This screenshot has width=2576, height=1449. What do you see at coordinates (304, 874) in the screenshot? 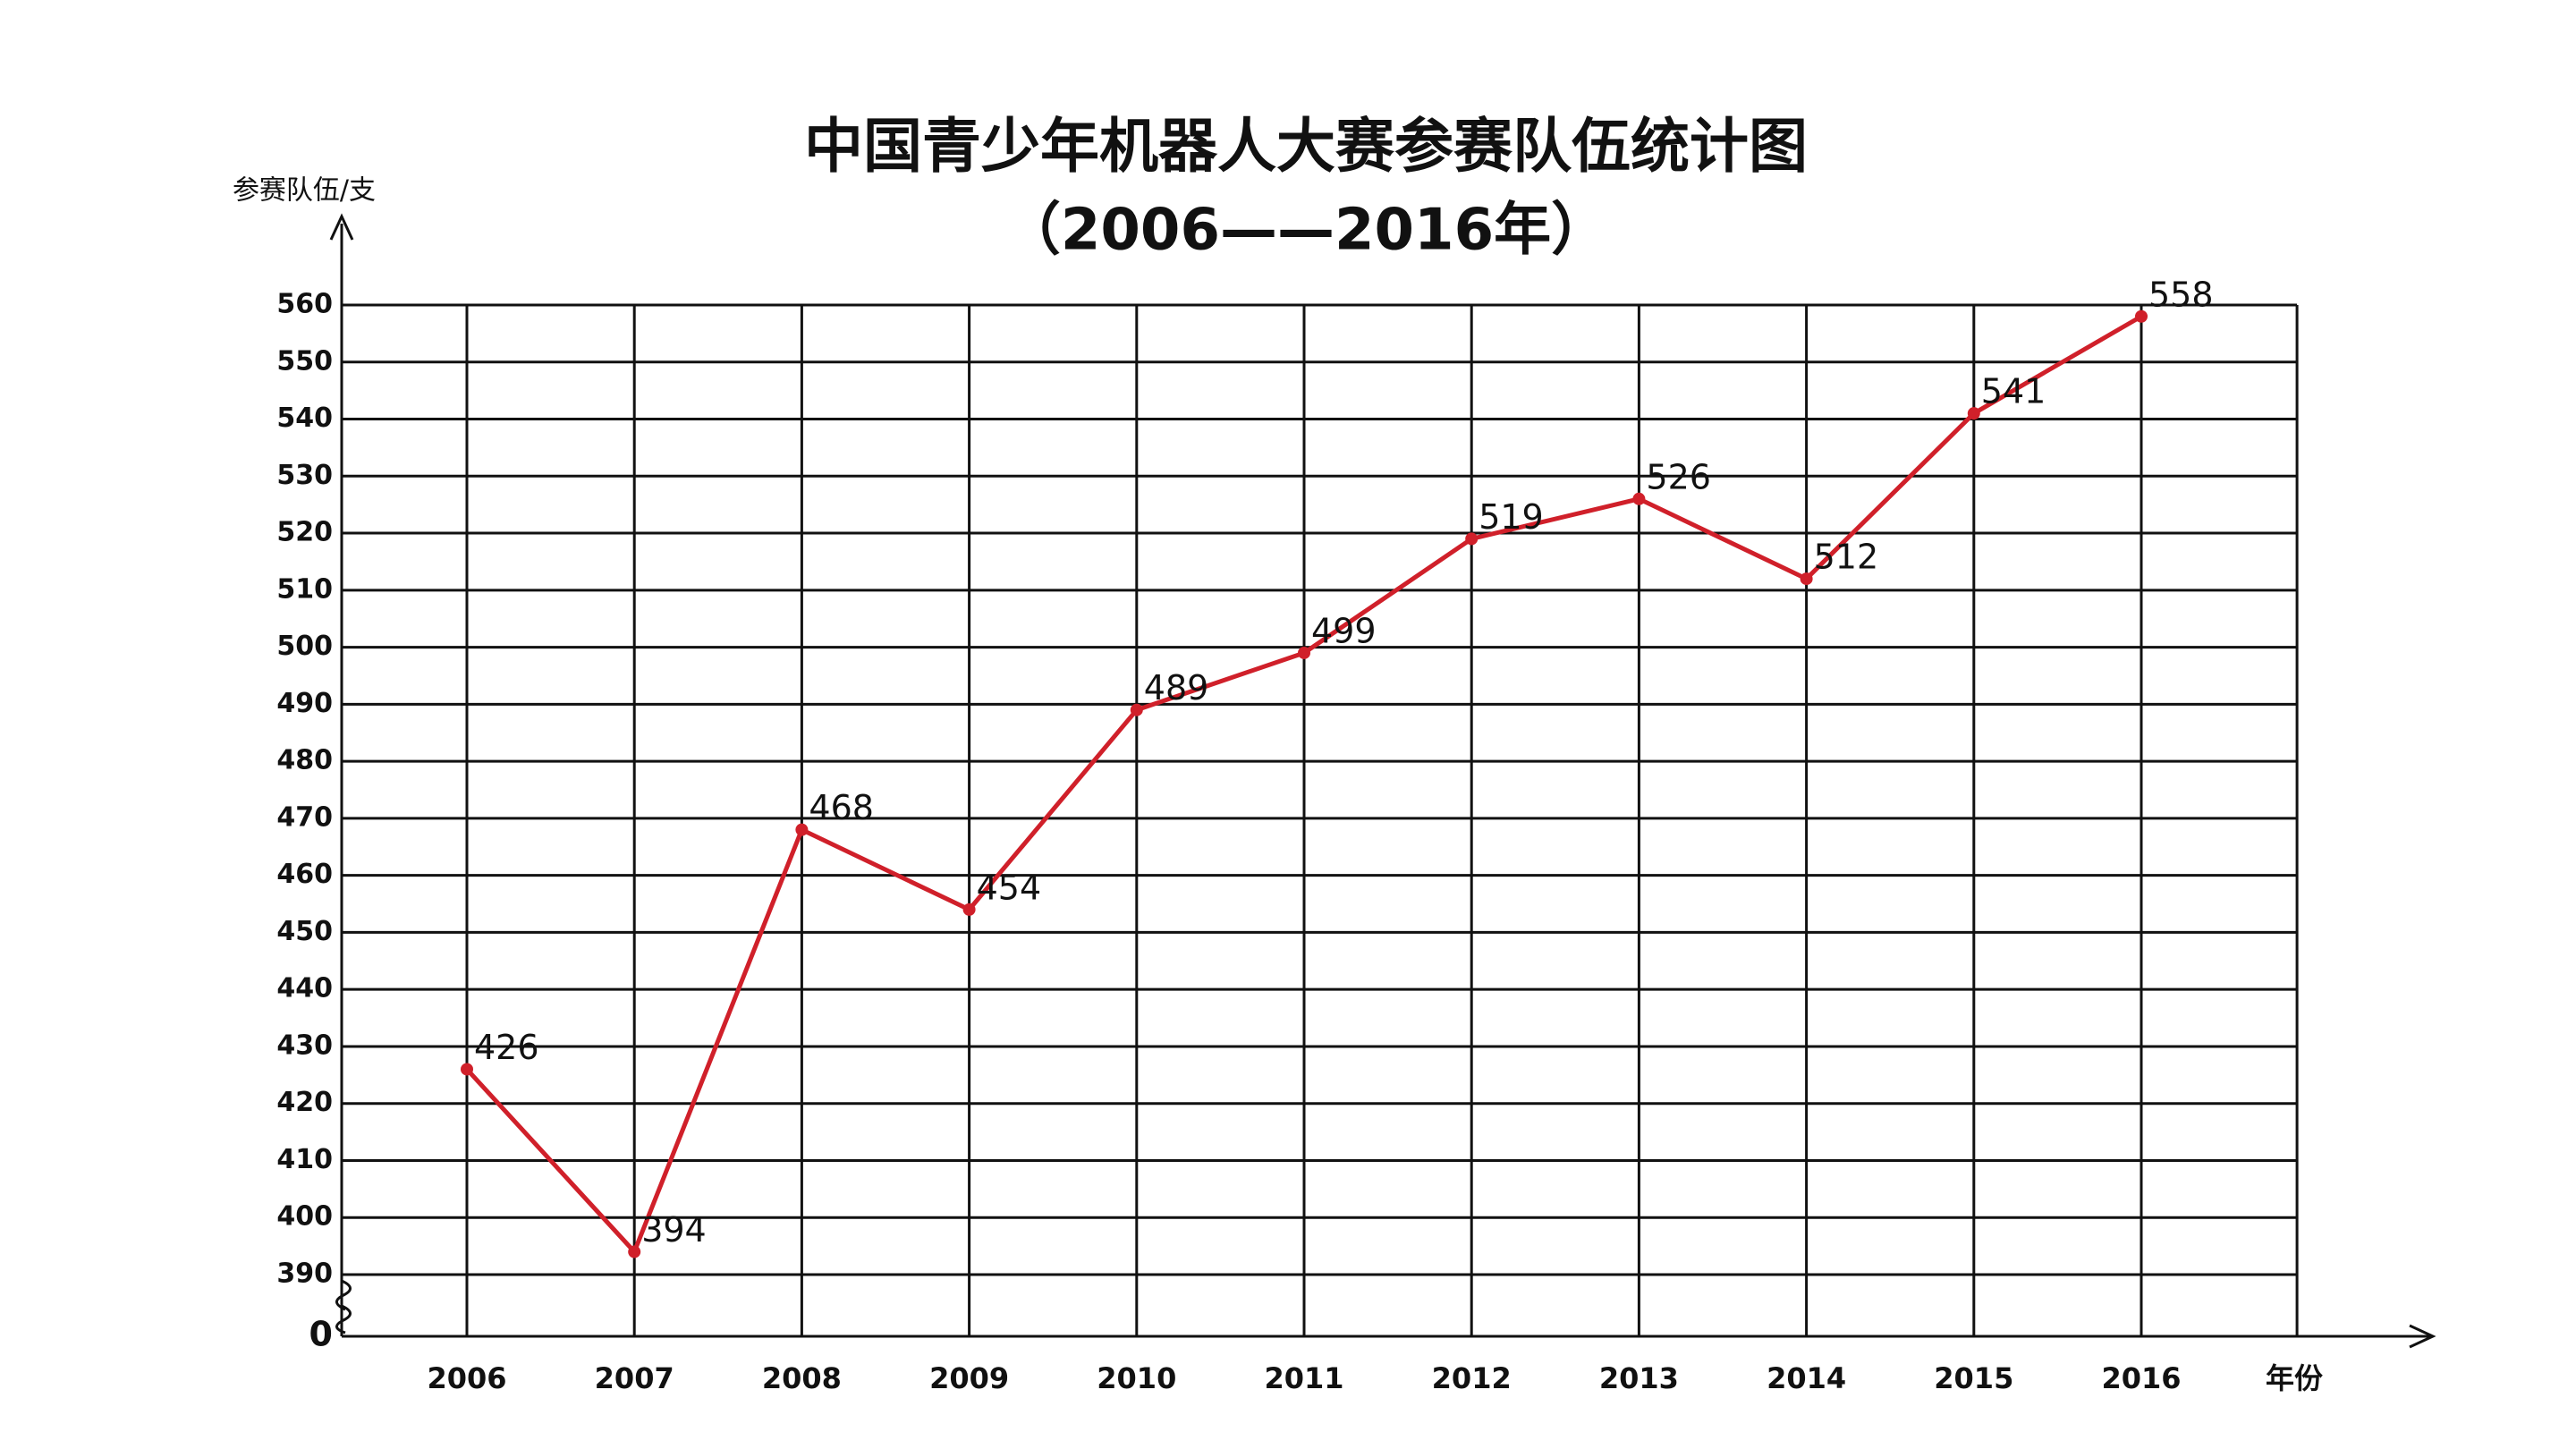
I see `y-tick-label: 460` at bounding box center [304, 874].